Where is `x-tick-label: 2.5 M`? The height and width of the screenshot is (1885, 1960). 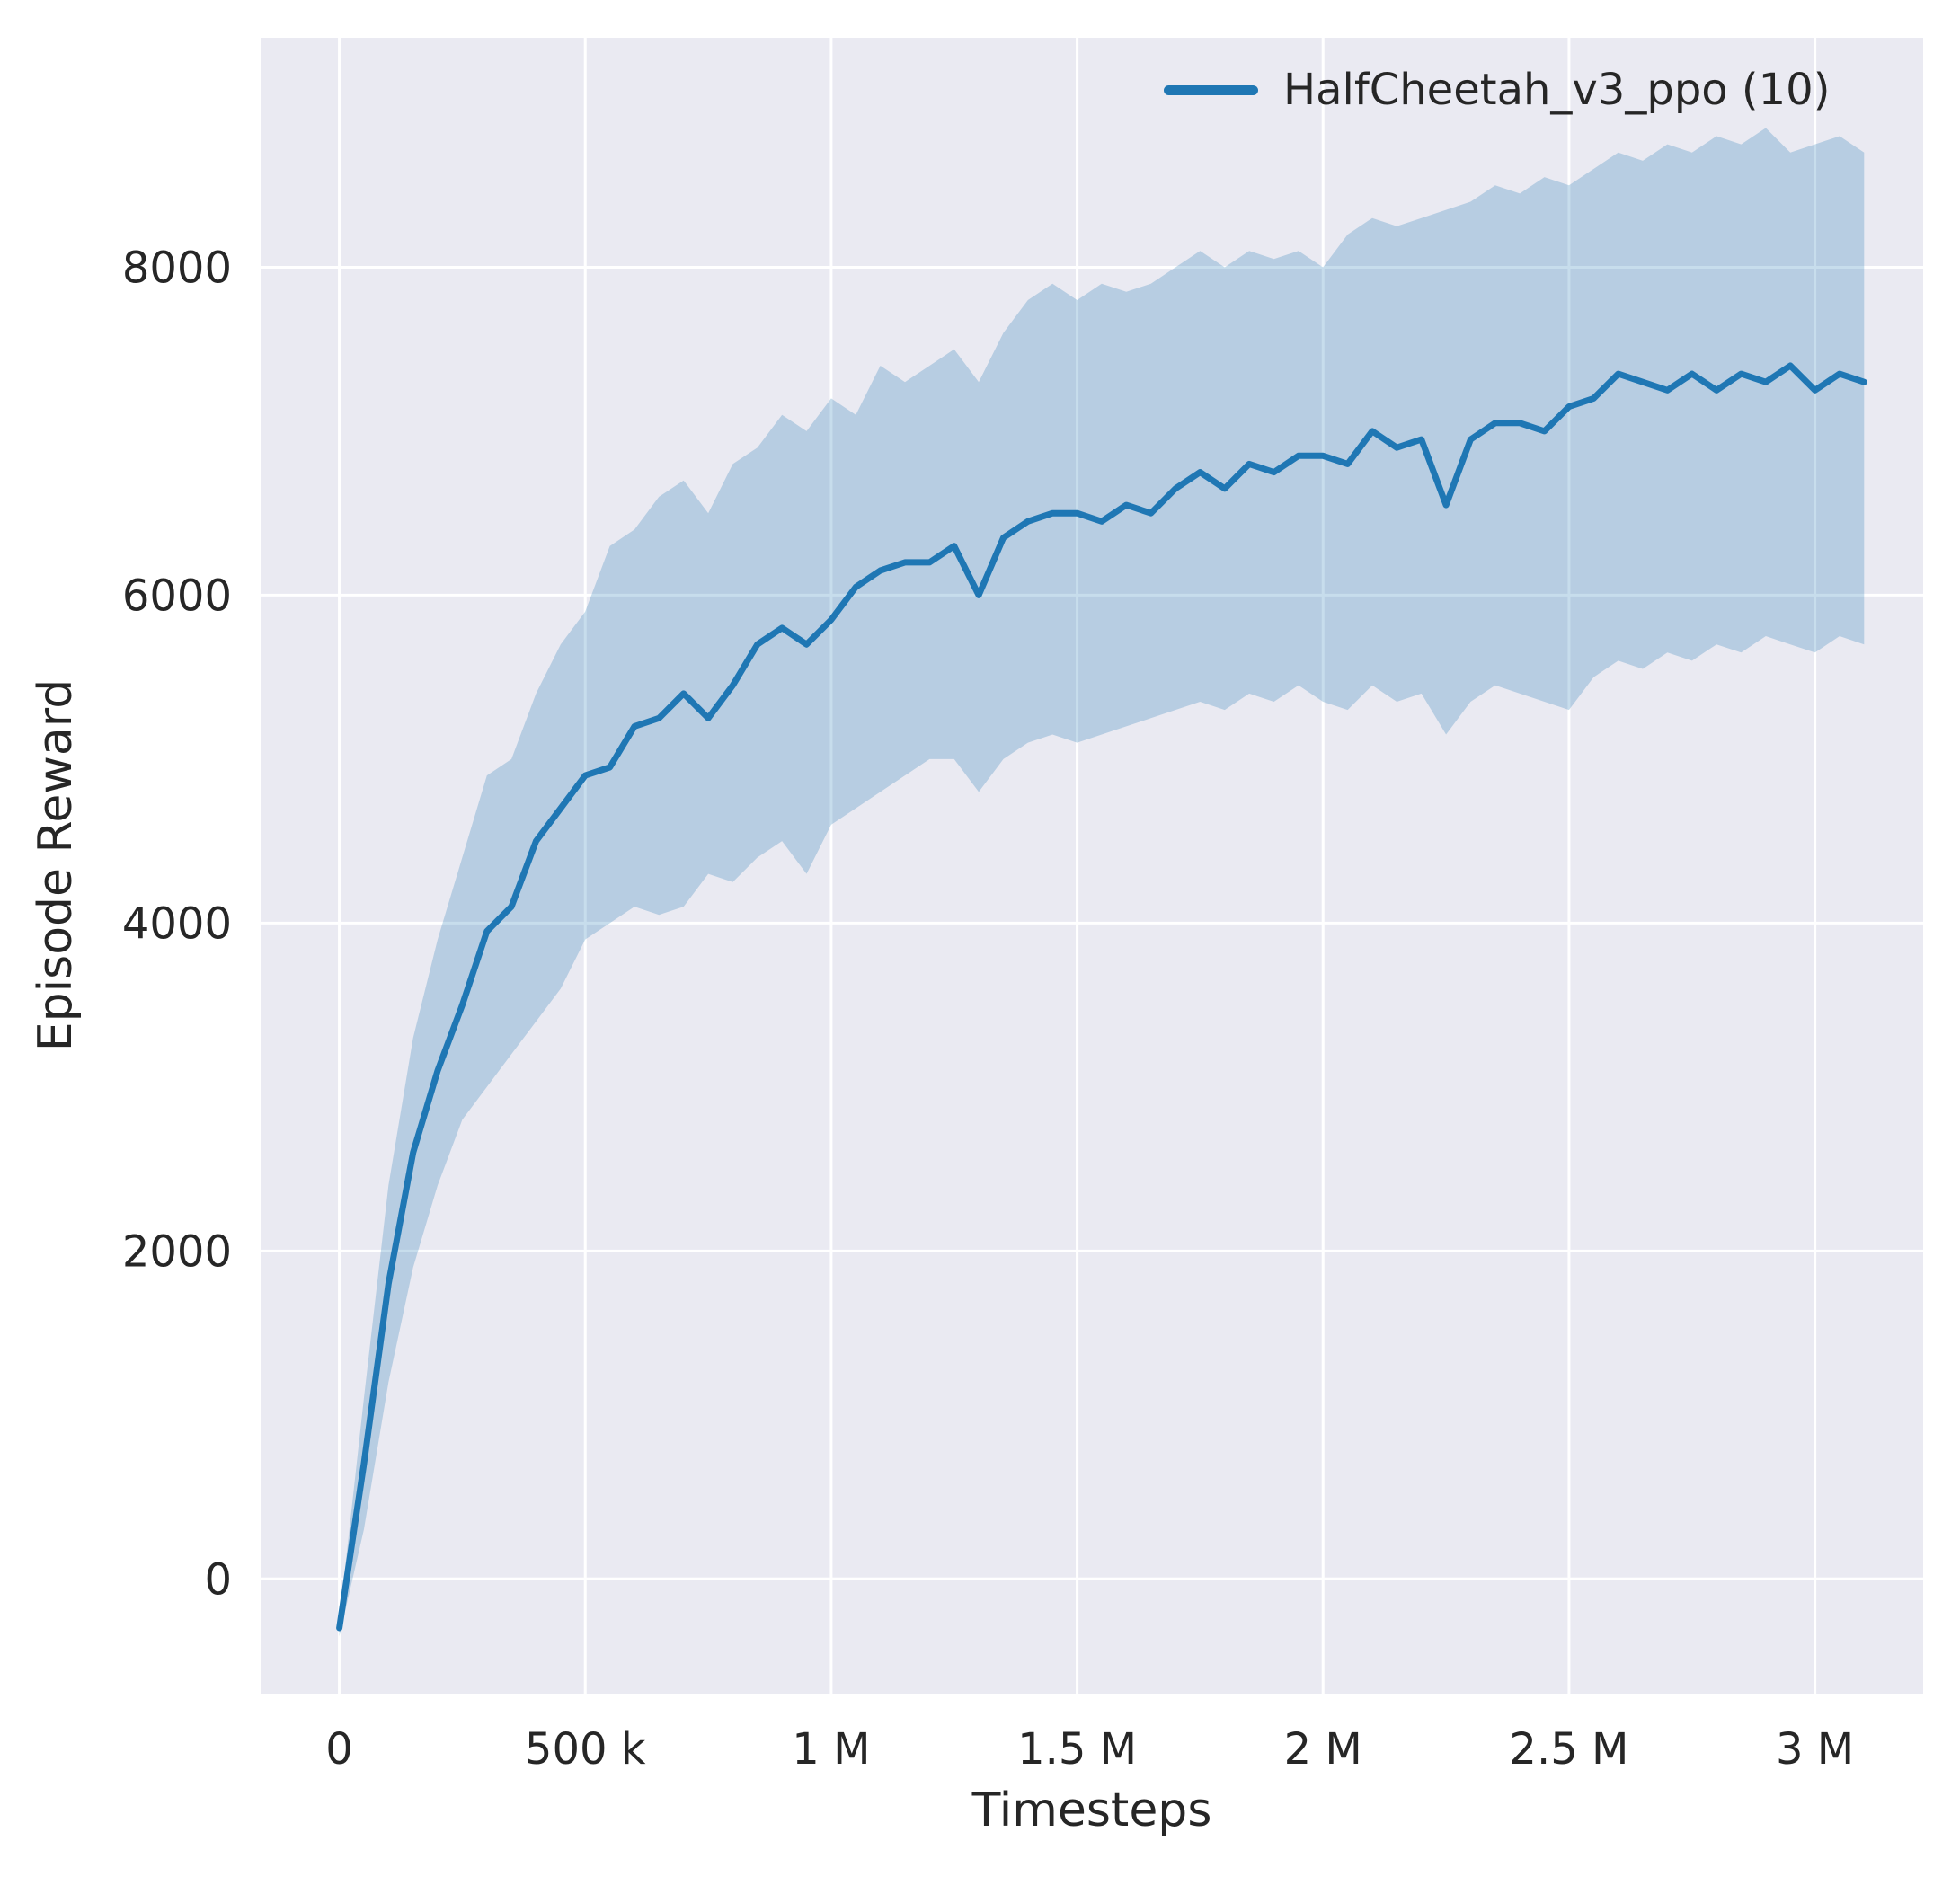 x-tick-label: 2.5 M is located at coordinates (1569, 1749).